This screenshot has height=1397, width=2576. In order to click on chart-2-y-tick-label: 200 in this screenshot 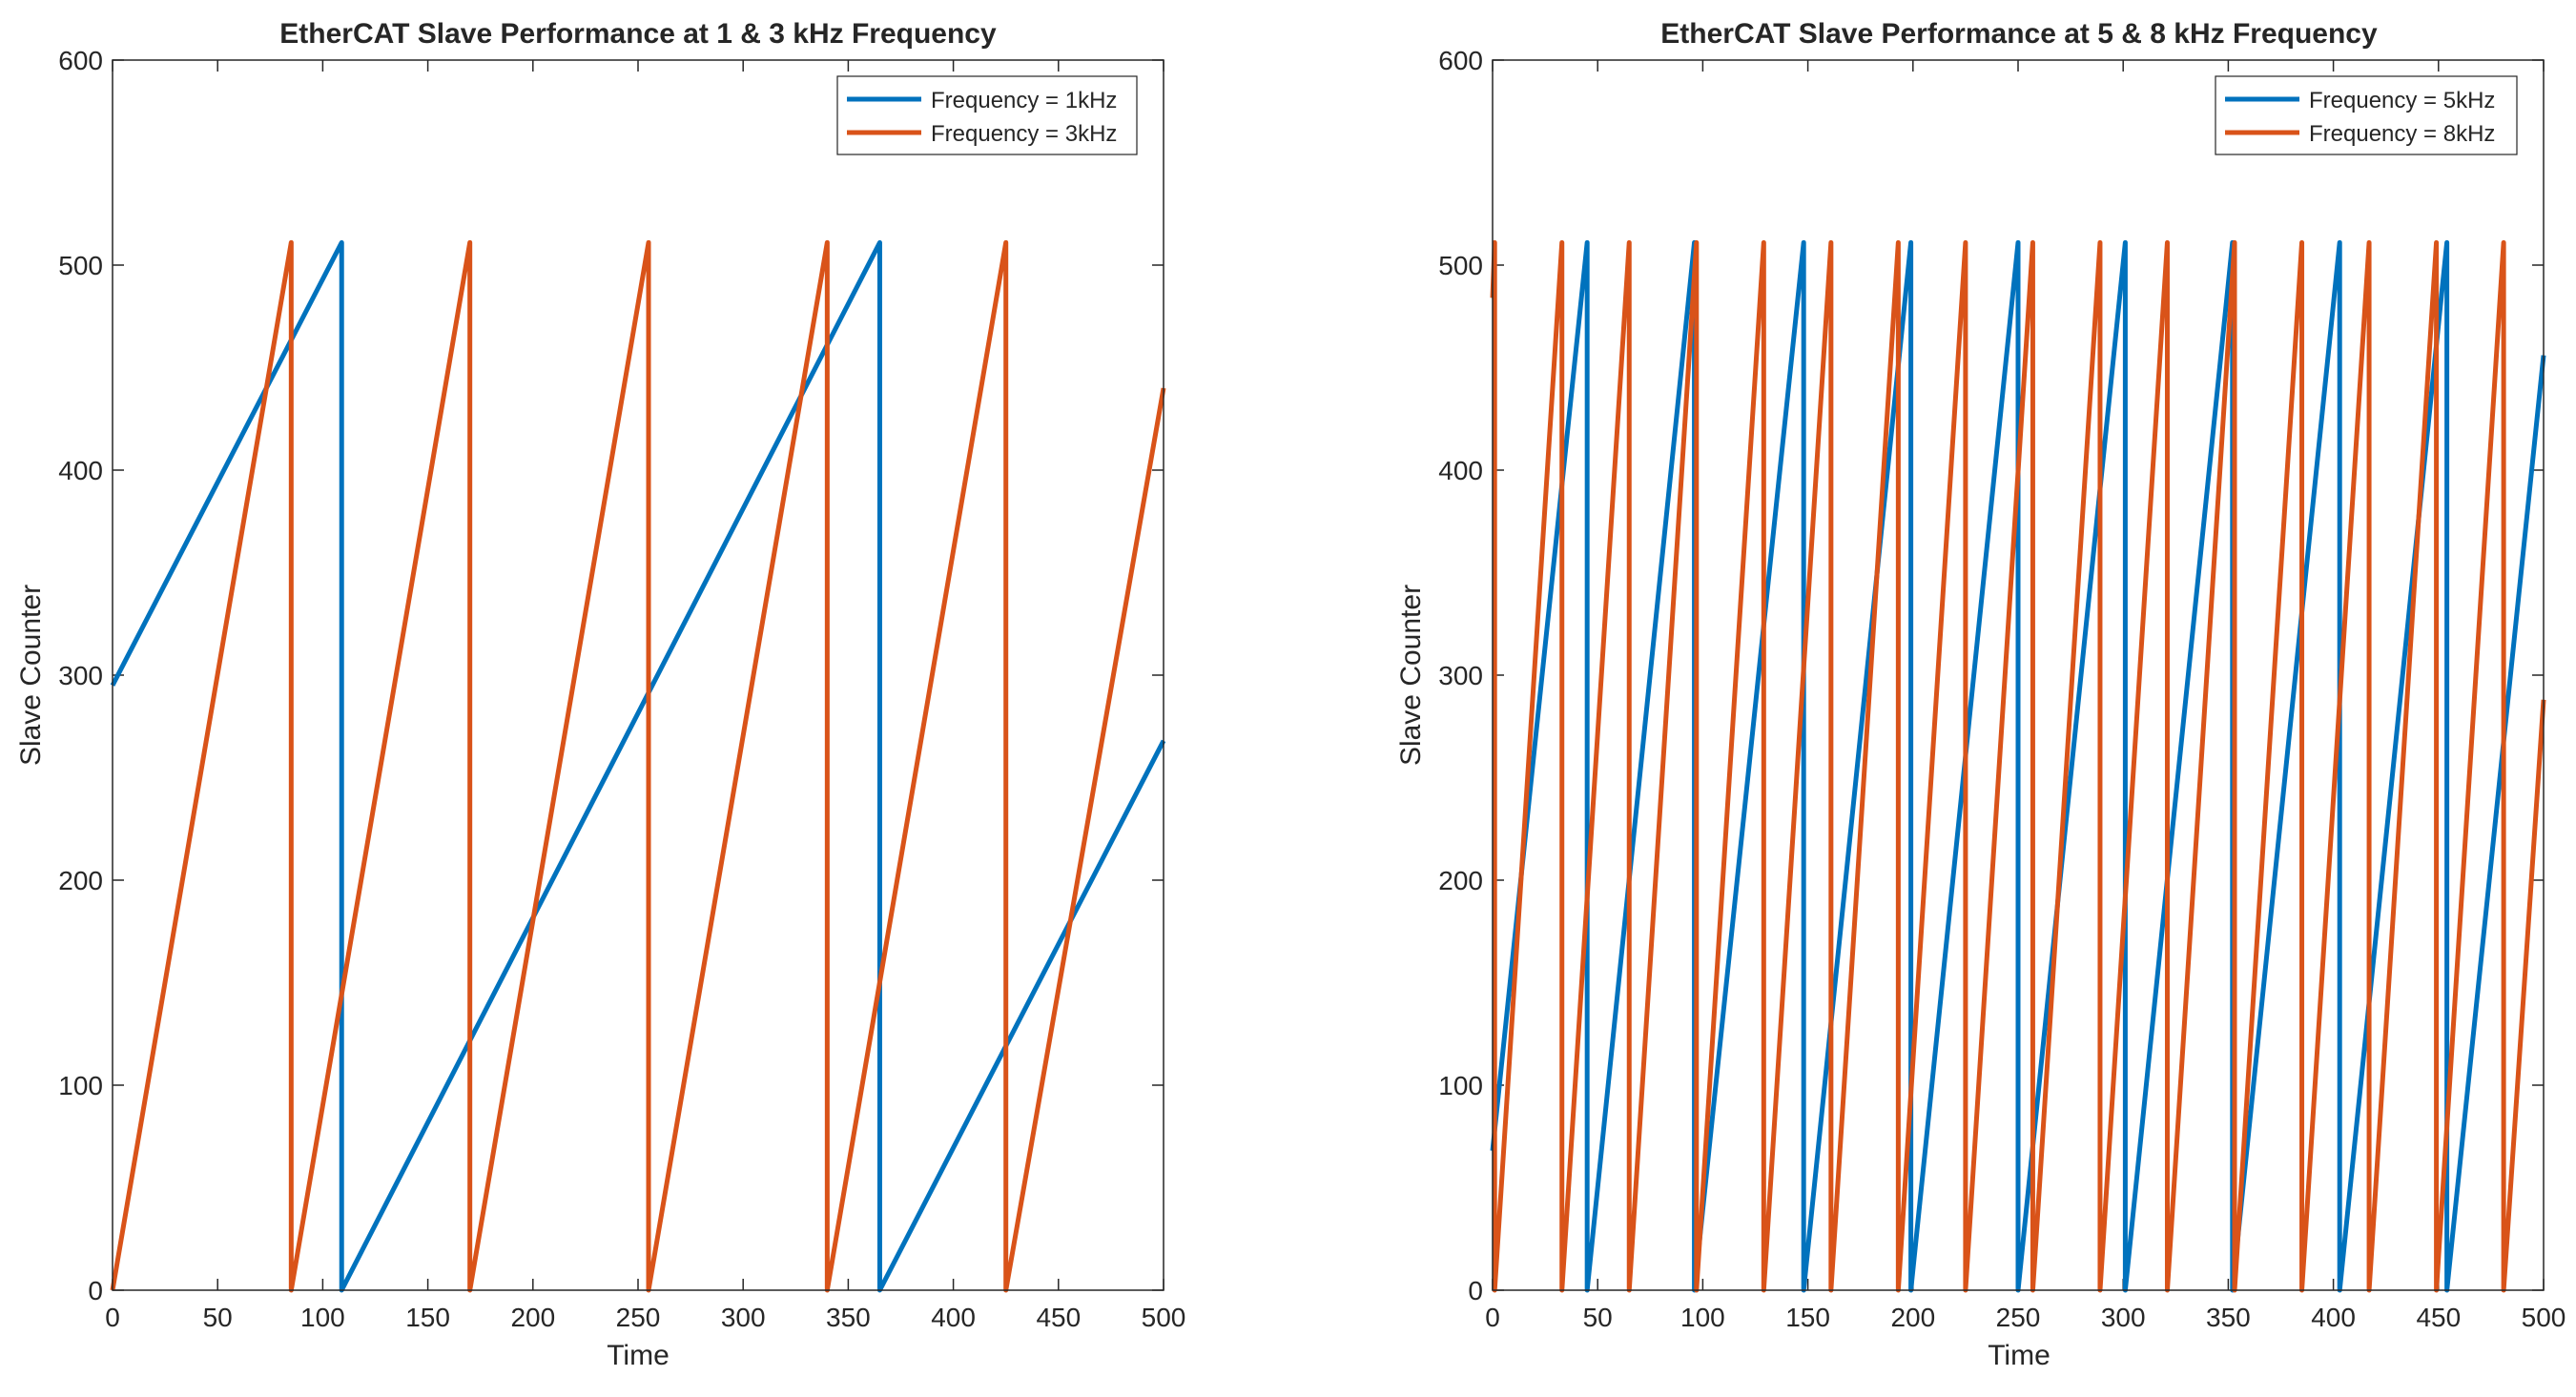, I will do `click(1460, 880)`.